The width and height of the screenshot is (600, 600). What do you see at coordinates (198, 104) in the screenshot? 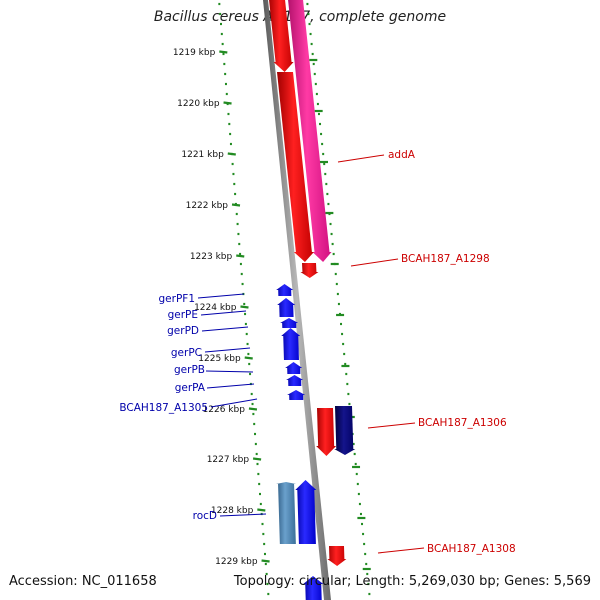
I see `tick-label: 1220 kbp` at bounding box center [198, 104].